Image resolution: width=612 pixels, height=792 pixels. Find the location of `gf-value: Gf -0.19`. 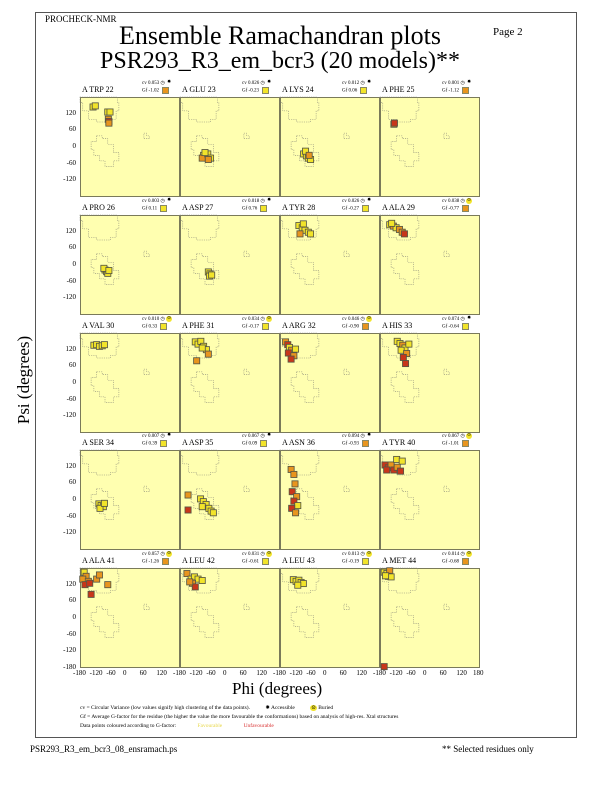

gf-value: Gf -0.19 is located at coordinates (350, 562).